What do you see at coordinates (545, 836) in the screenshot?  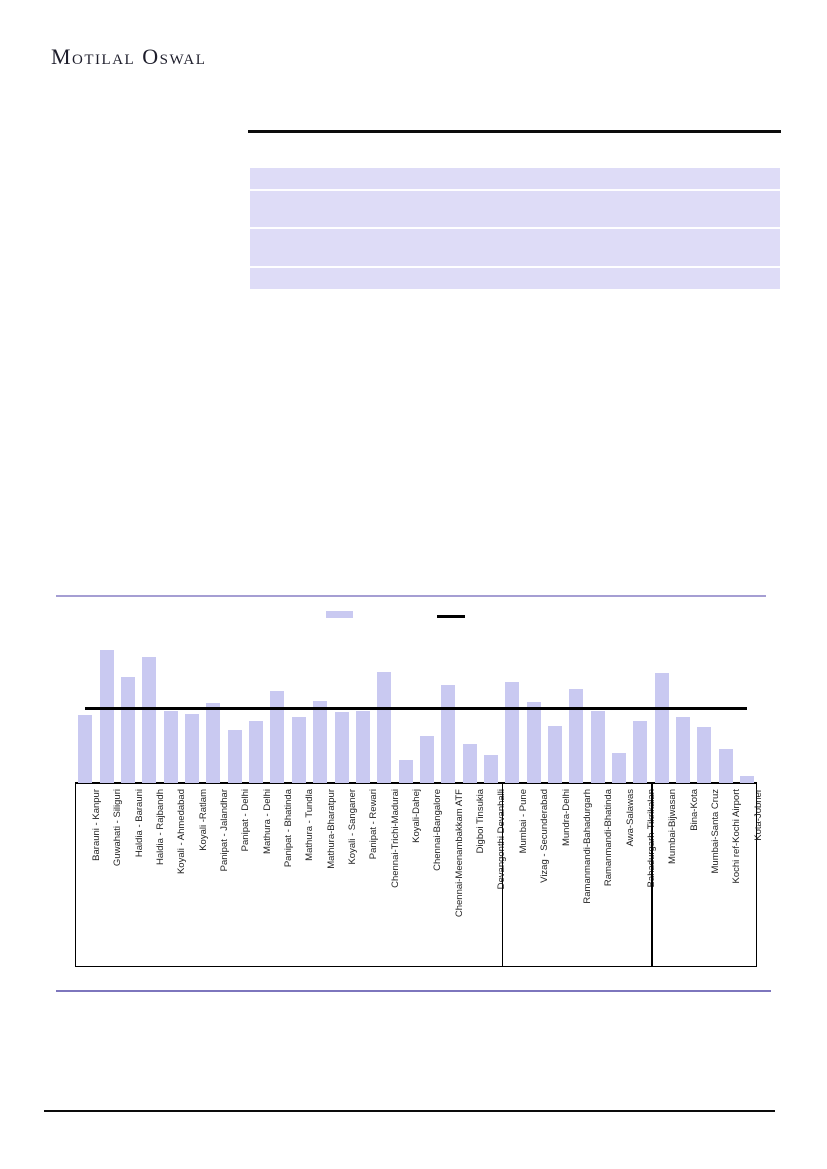 I see `x-axis-label: Vizag - Secunderabad` at bounding box center [545, 836].